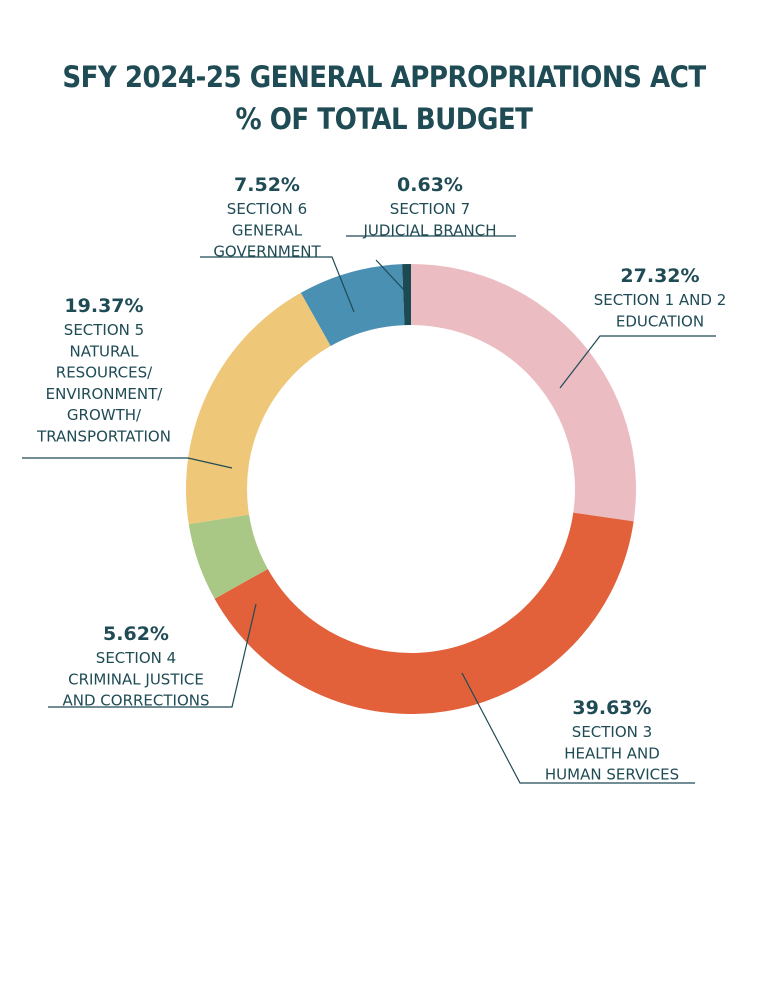 The image size is (768, 995). Describe the element at coordinates (430, 185) in the screenshot. I see `slice-percent: 0.63%` at that location.